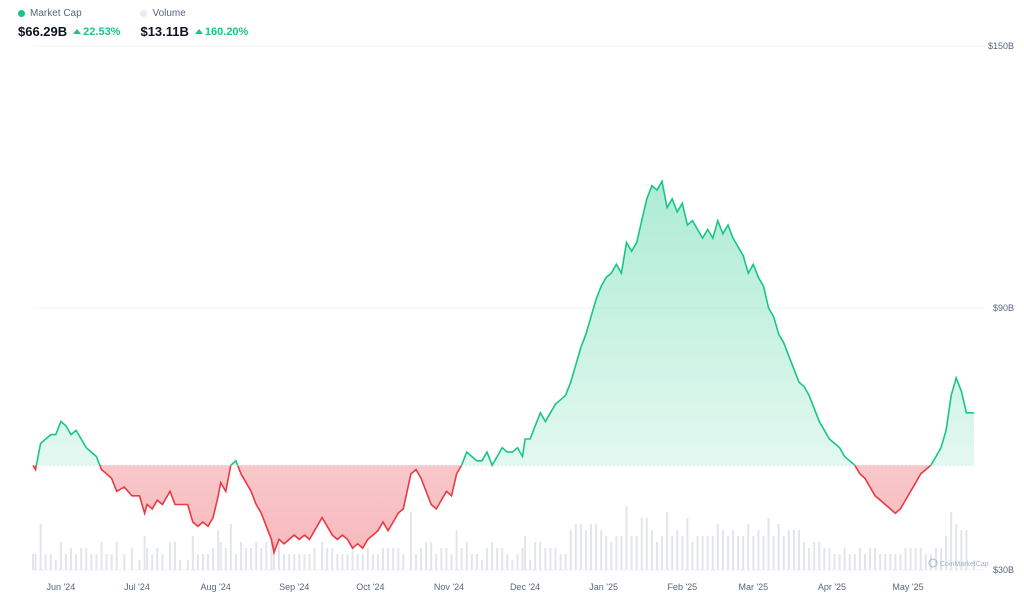  What do you see at coordinates (169, 13) in the screenshot?
I see `volume-label: Volume` at bounding box center [169, 13].